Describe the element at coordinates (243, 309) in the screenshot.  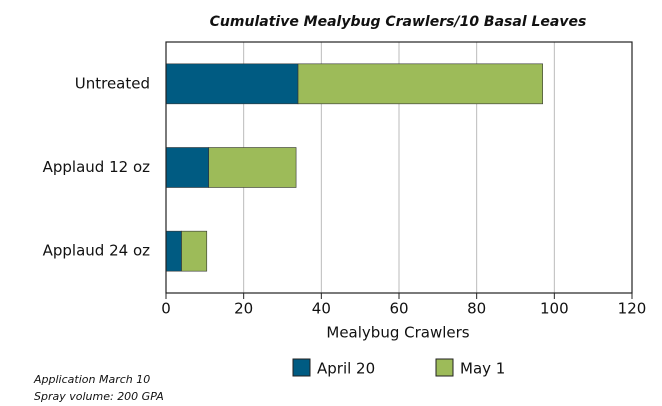
I see `x-tick-label: 20` at that location.